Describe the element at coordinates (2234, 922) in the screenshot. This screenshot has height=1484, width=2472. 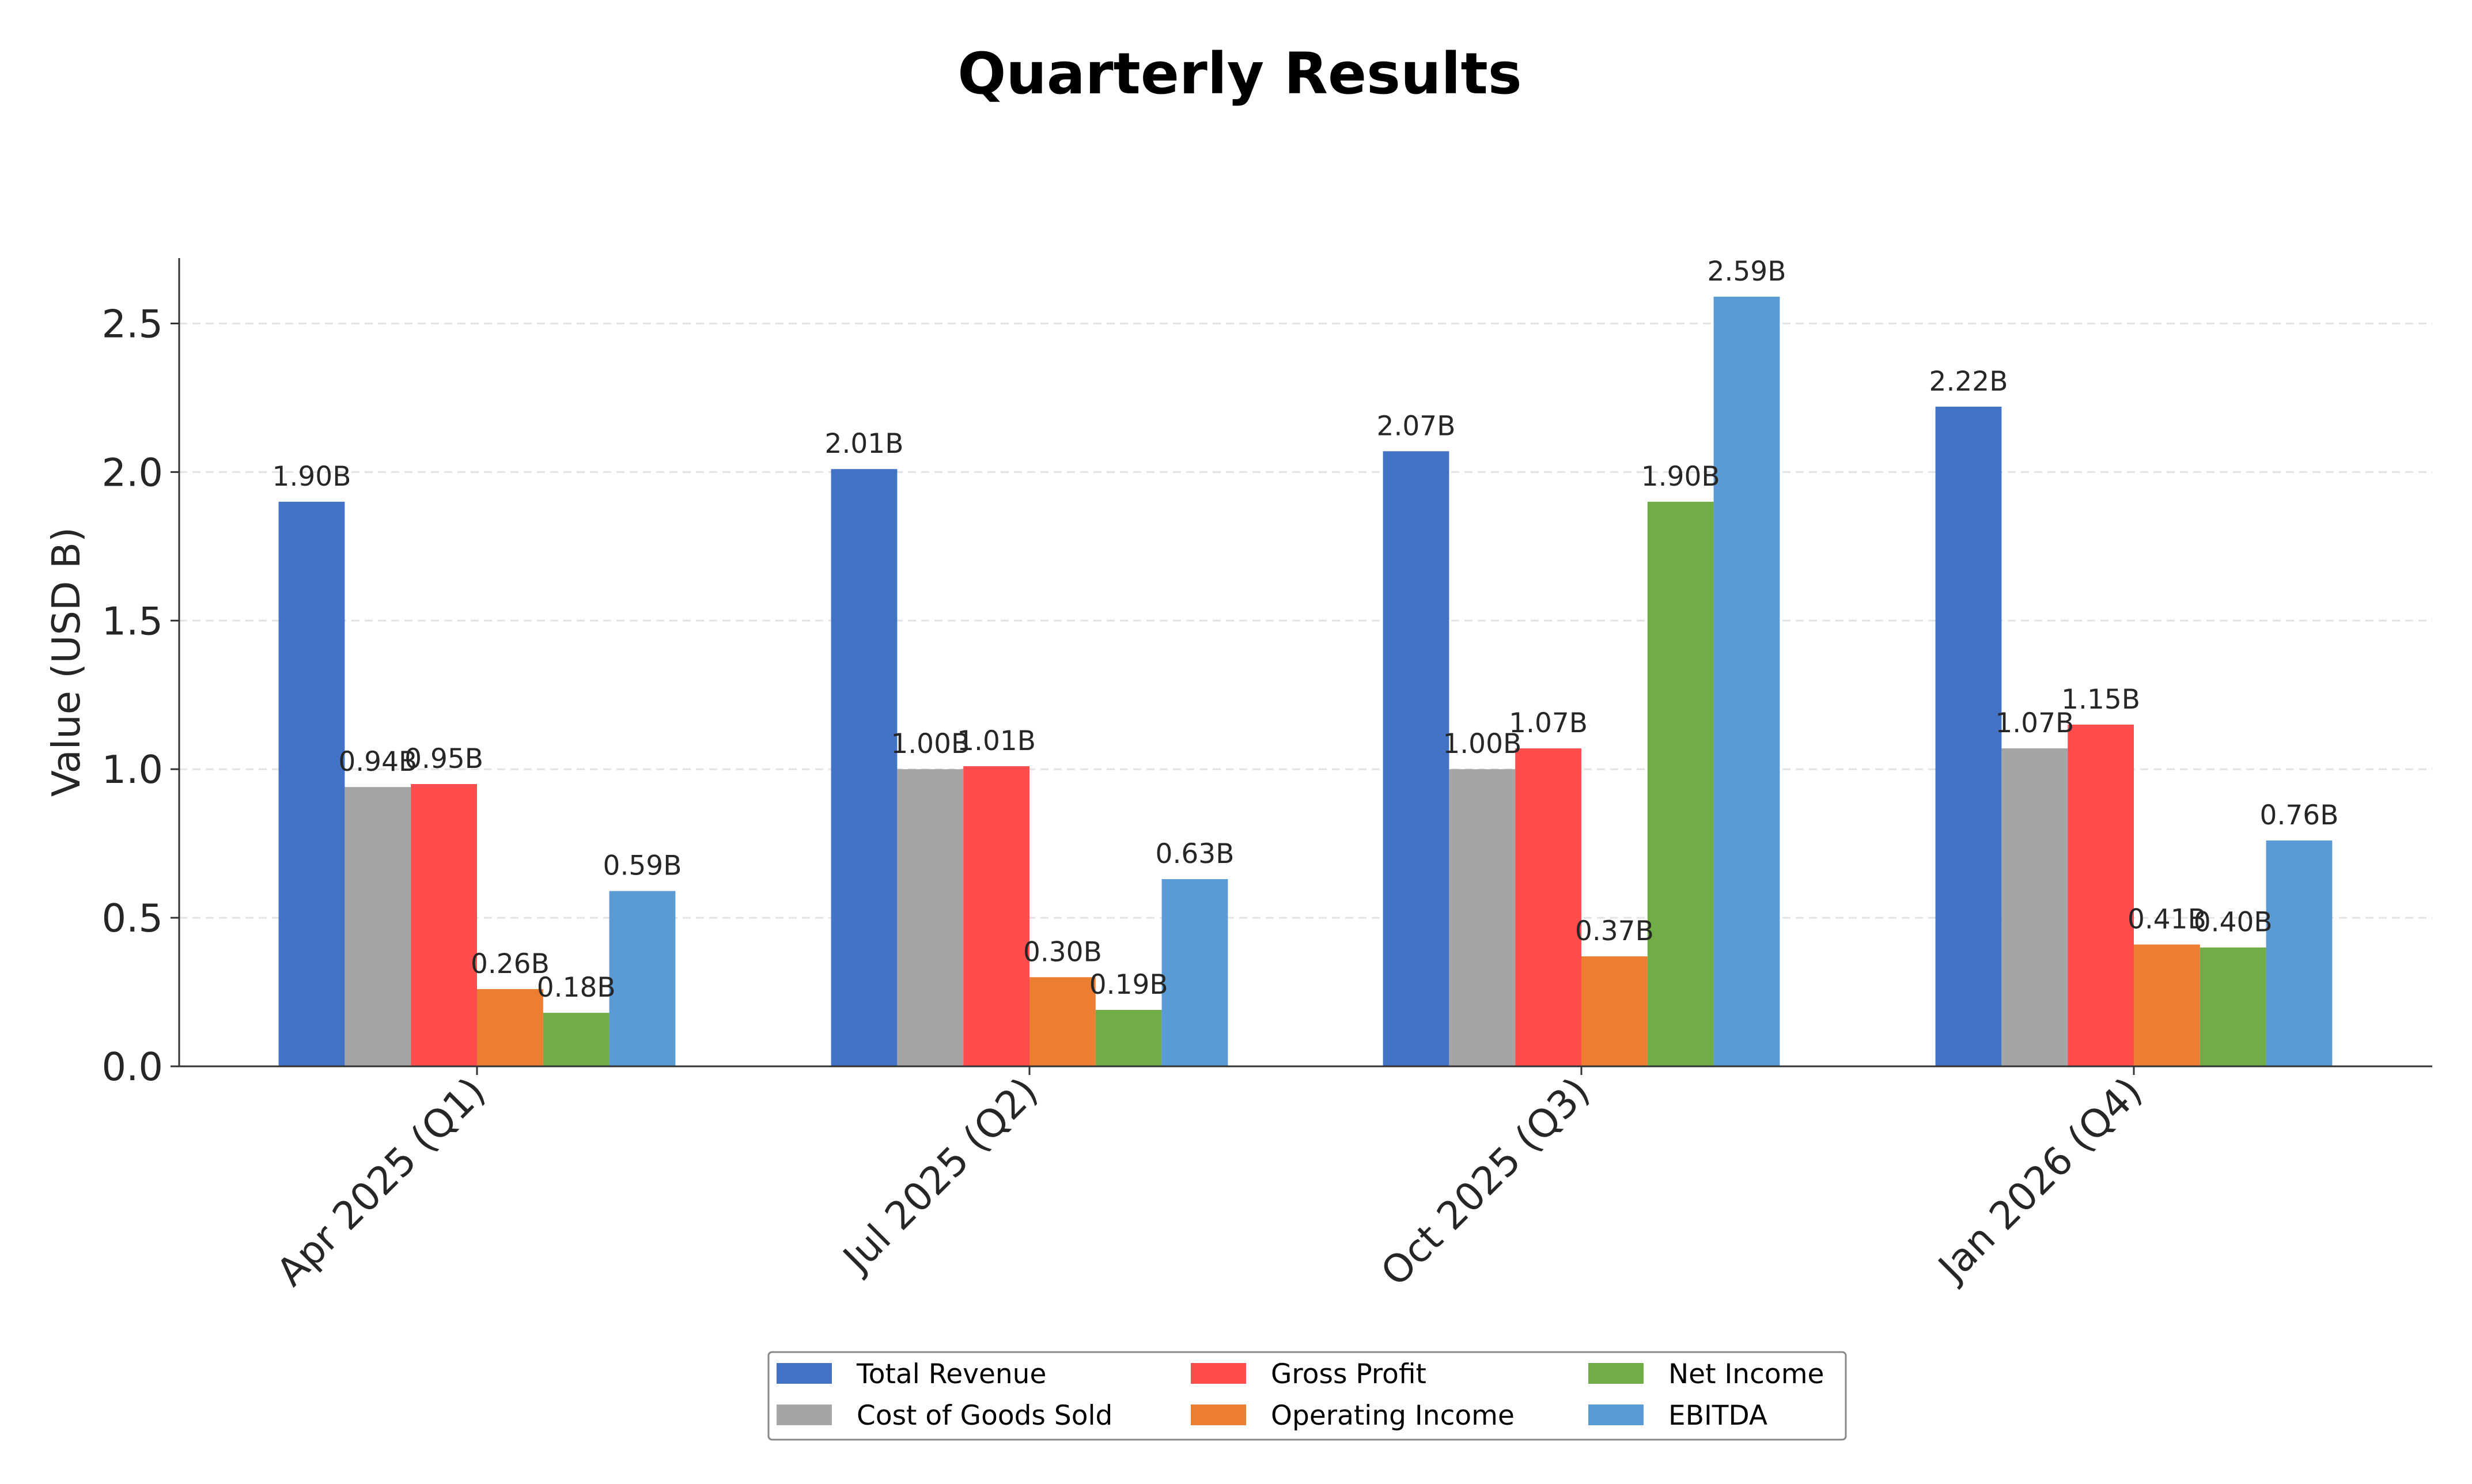
I see `data-label: 0.40B` at that location.